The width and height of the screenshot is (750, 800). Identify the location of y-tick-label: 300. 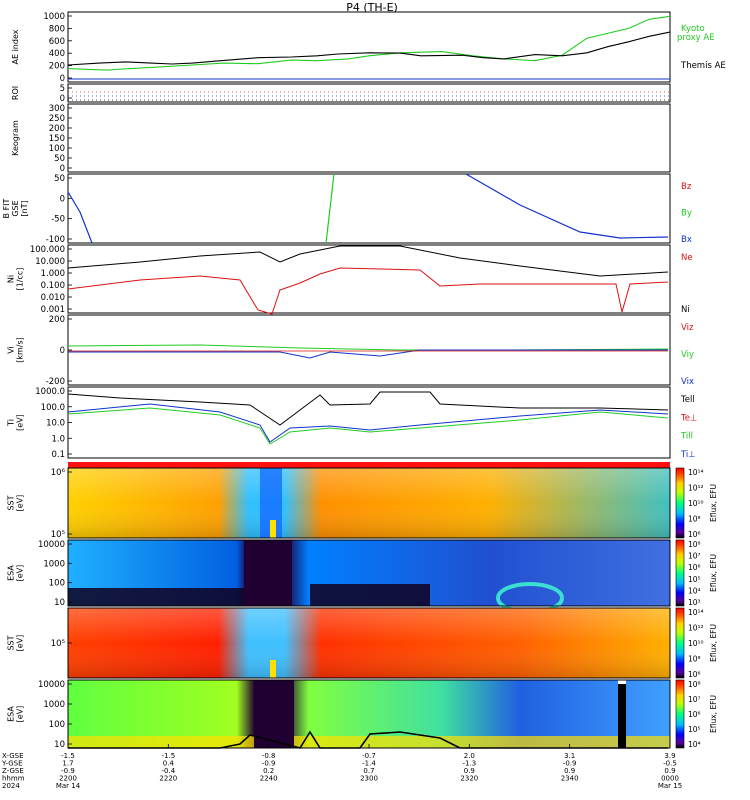
(57, 109).